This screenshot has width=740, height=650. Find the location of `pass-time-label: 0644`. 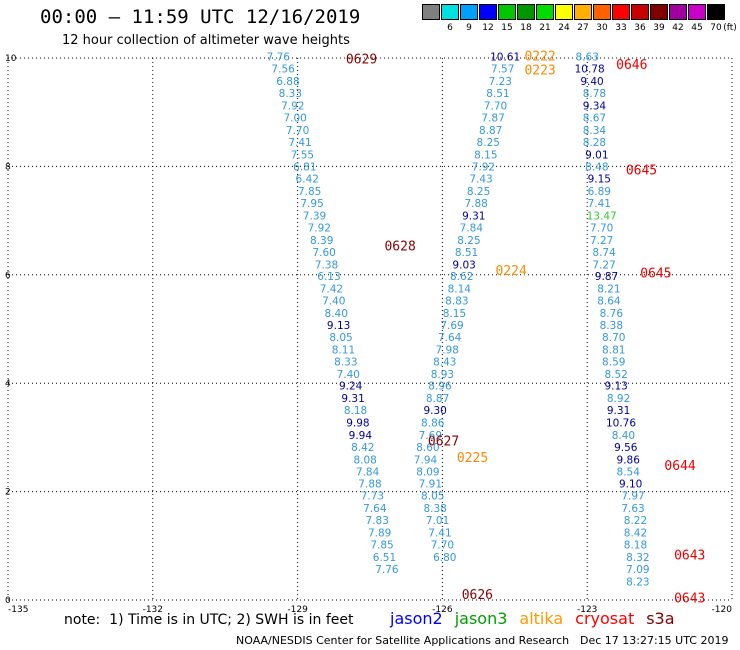

pass-time-label: 0644 is located at coordinates (679, 466).